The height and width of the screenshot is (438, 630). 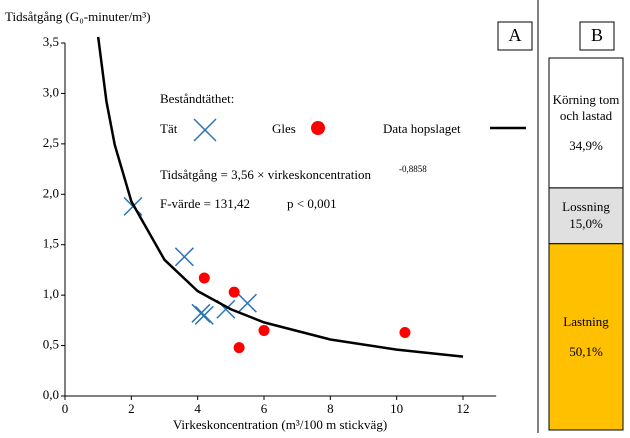 I want to click on segment-label: Lastning 50,1%, so click(x=586, y=337).